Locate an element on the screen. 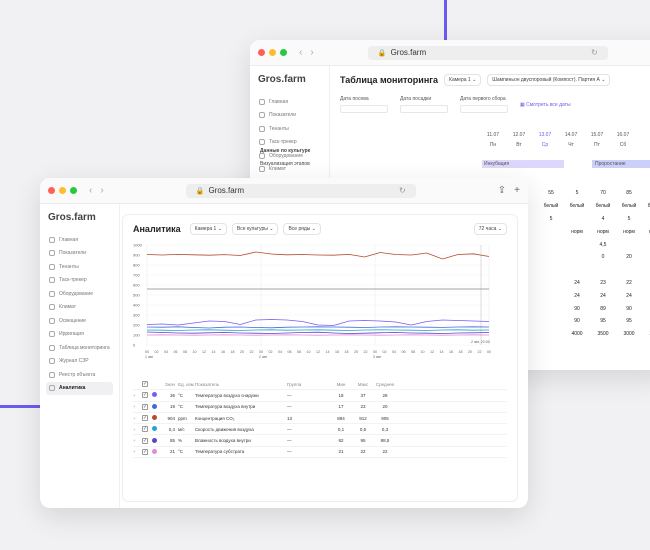 The width and height of the screenshot is (650, 550). new-tab-icon: + is located at coordinates (517, 190).